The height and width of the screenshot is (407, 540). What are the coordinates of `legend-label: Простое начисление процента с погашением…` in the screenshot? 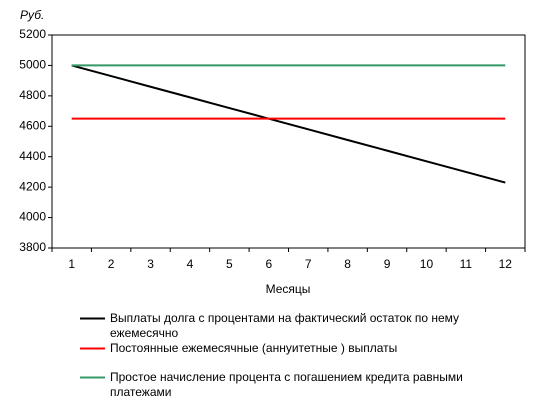 It's located at (286, 384).